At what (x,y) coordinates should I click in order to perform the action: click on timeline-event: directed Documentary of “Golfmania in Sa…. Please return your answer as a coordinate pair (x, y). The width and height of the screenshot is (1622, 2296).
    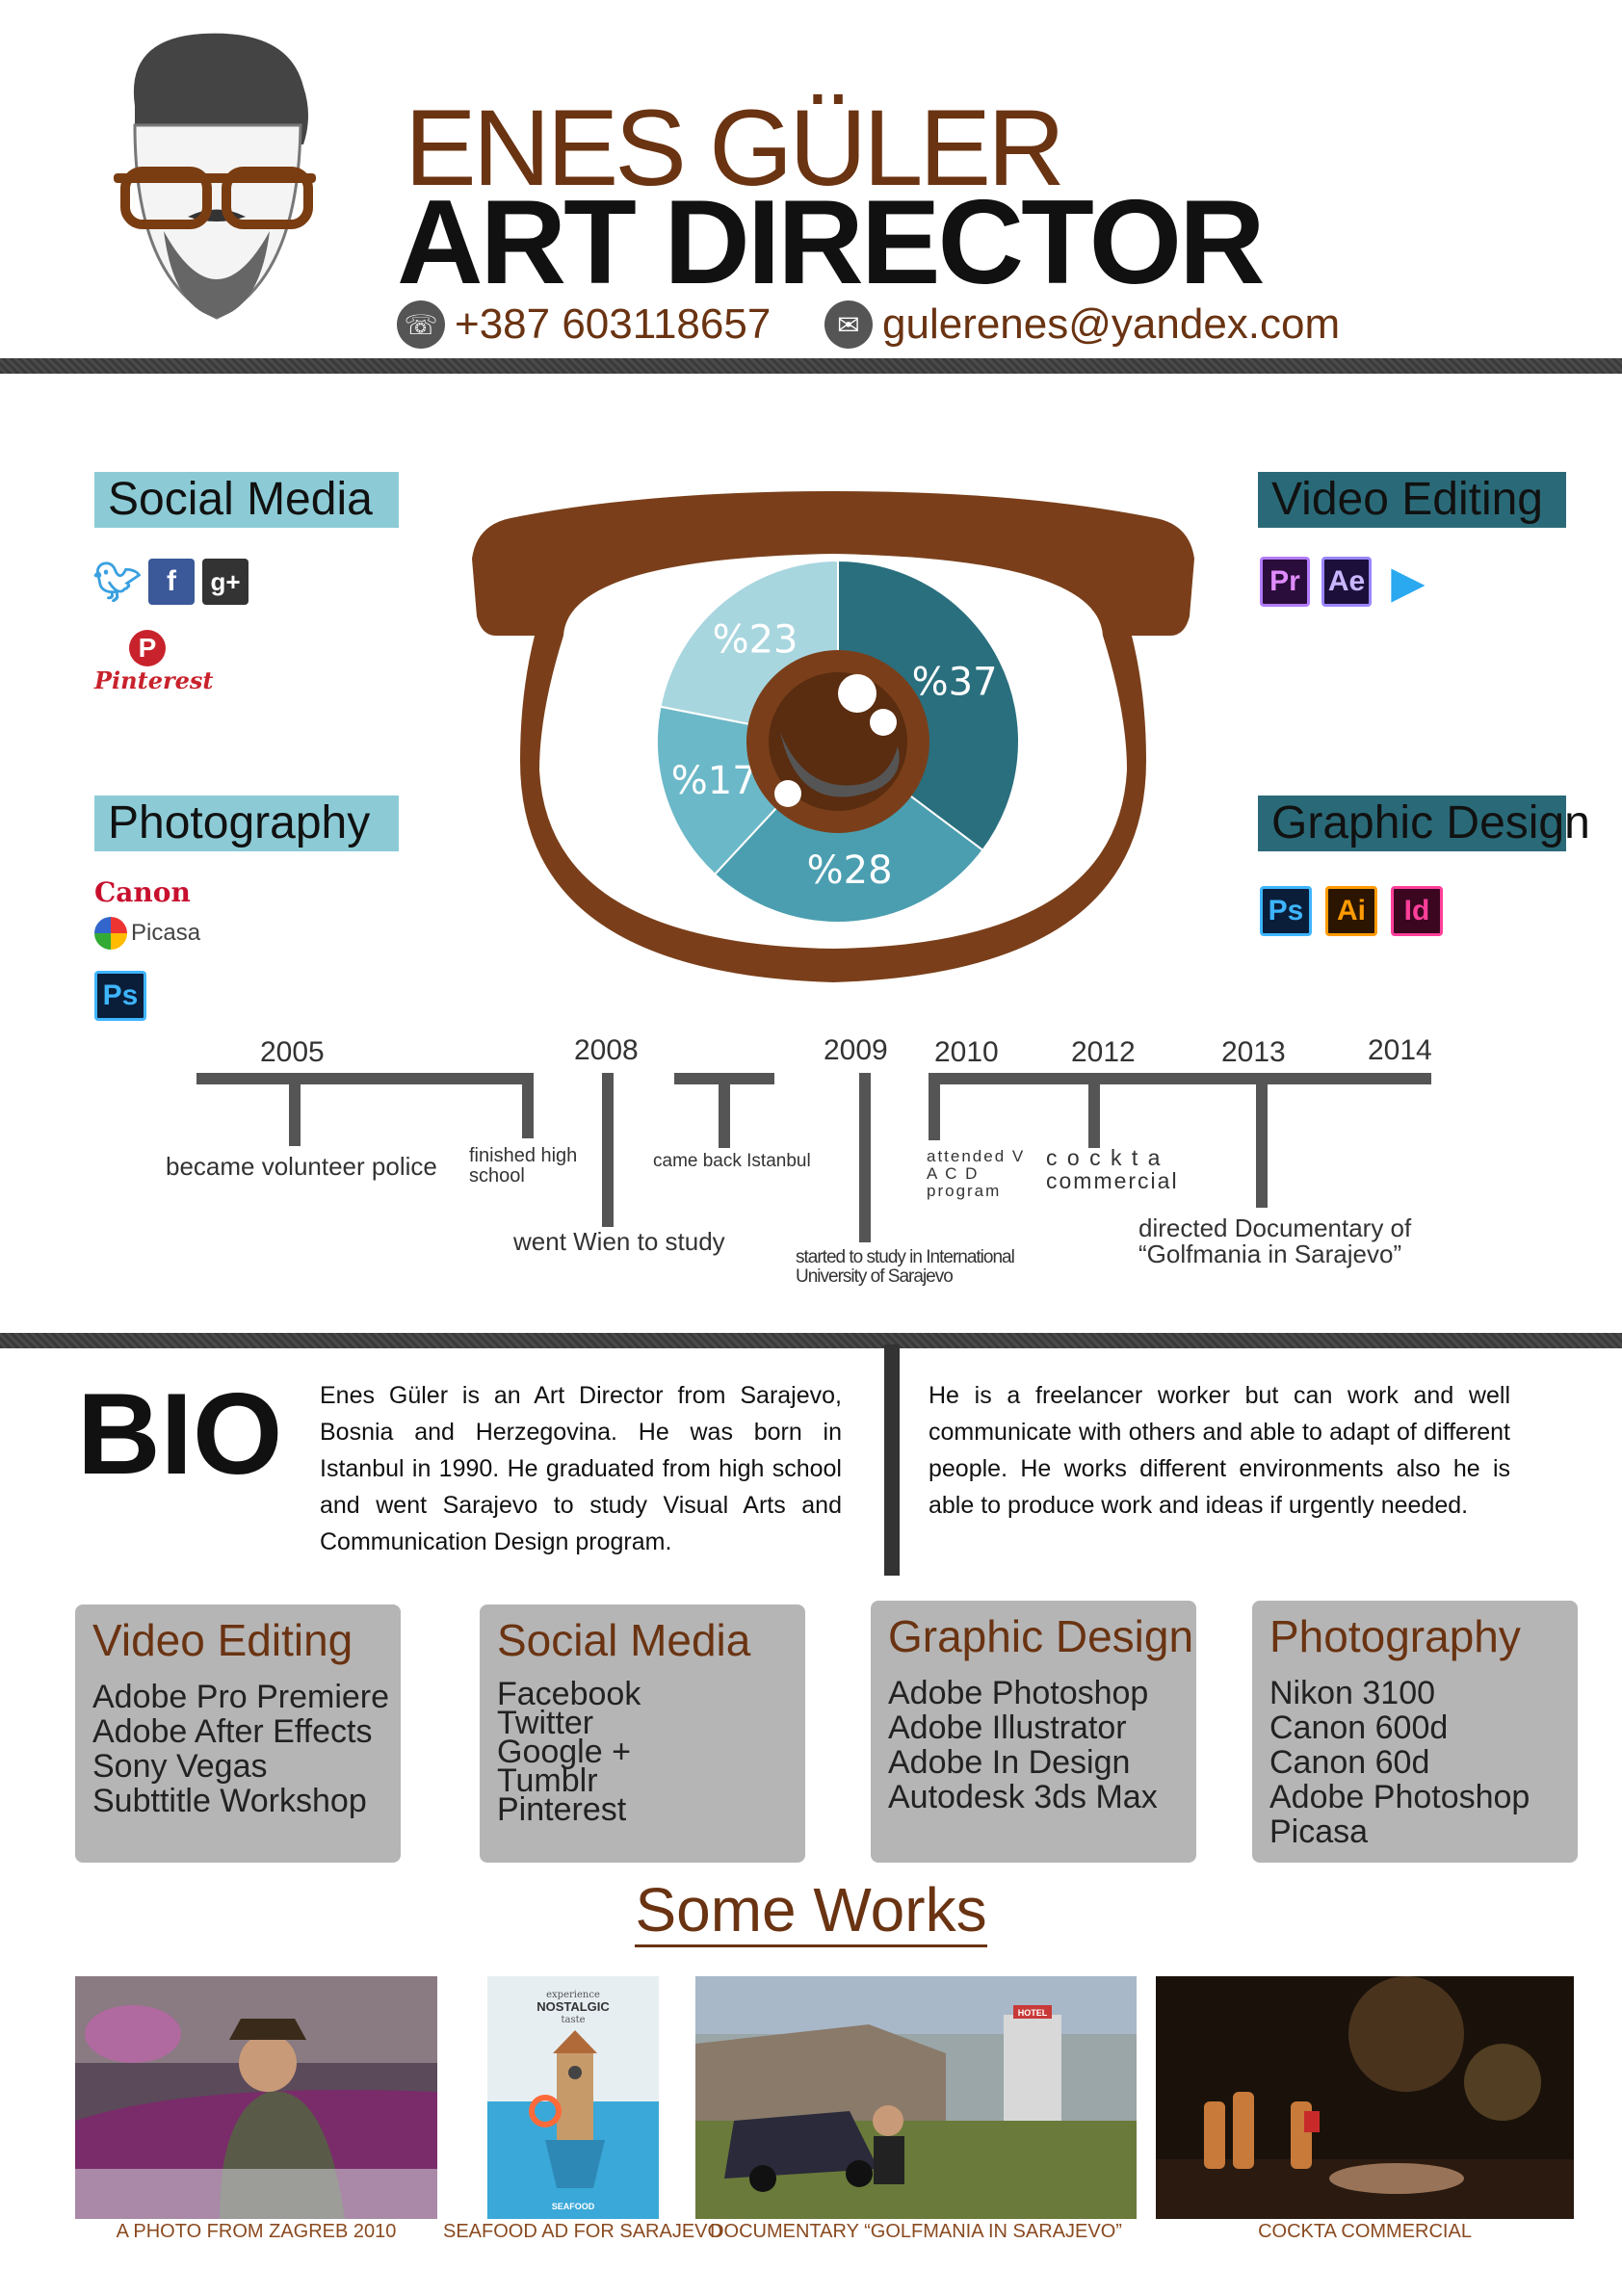
    Looking at the image, I should click on (1275, 1241).